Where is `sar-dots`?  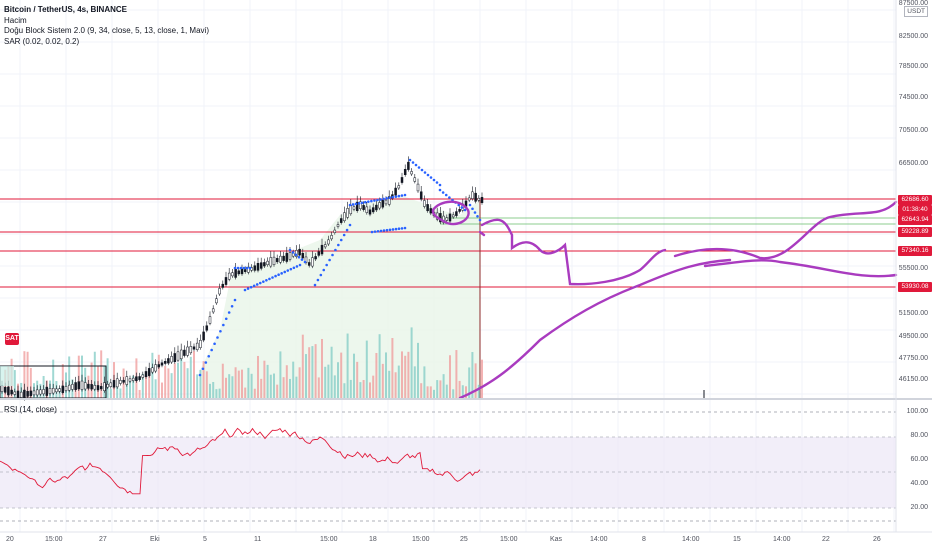 sar-dots is located at coordinates (340, 267).